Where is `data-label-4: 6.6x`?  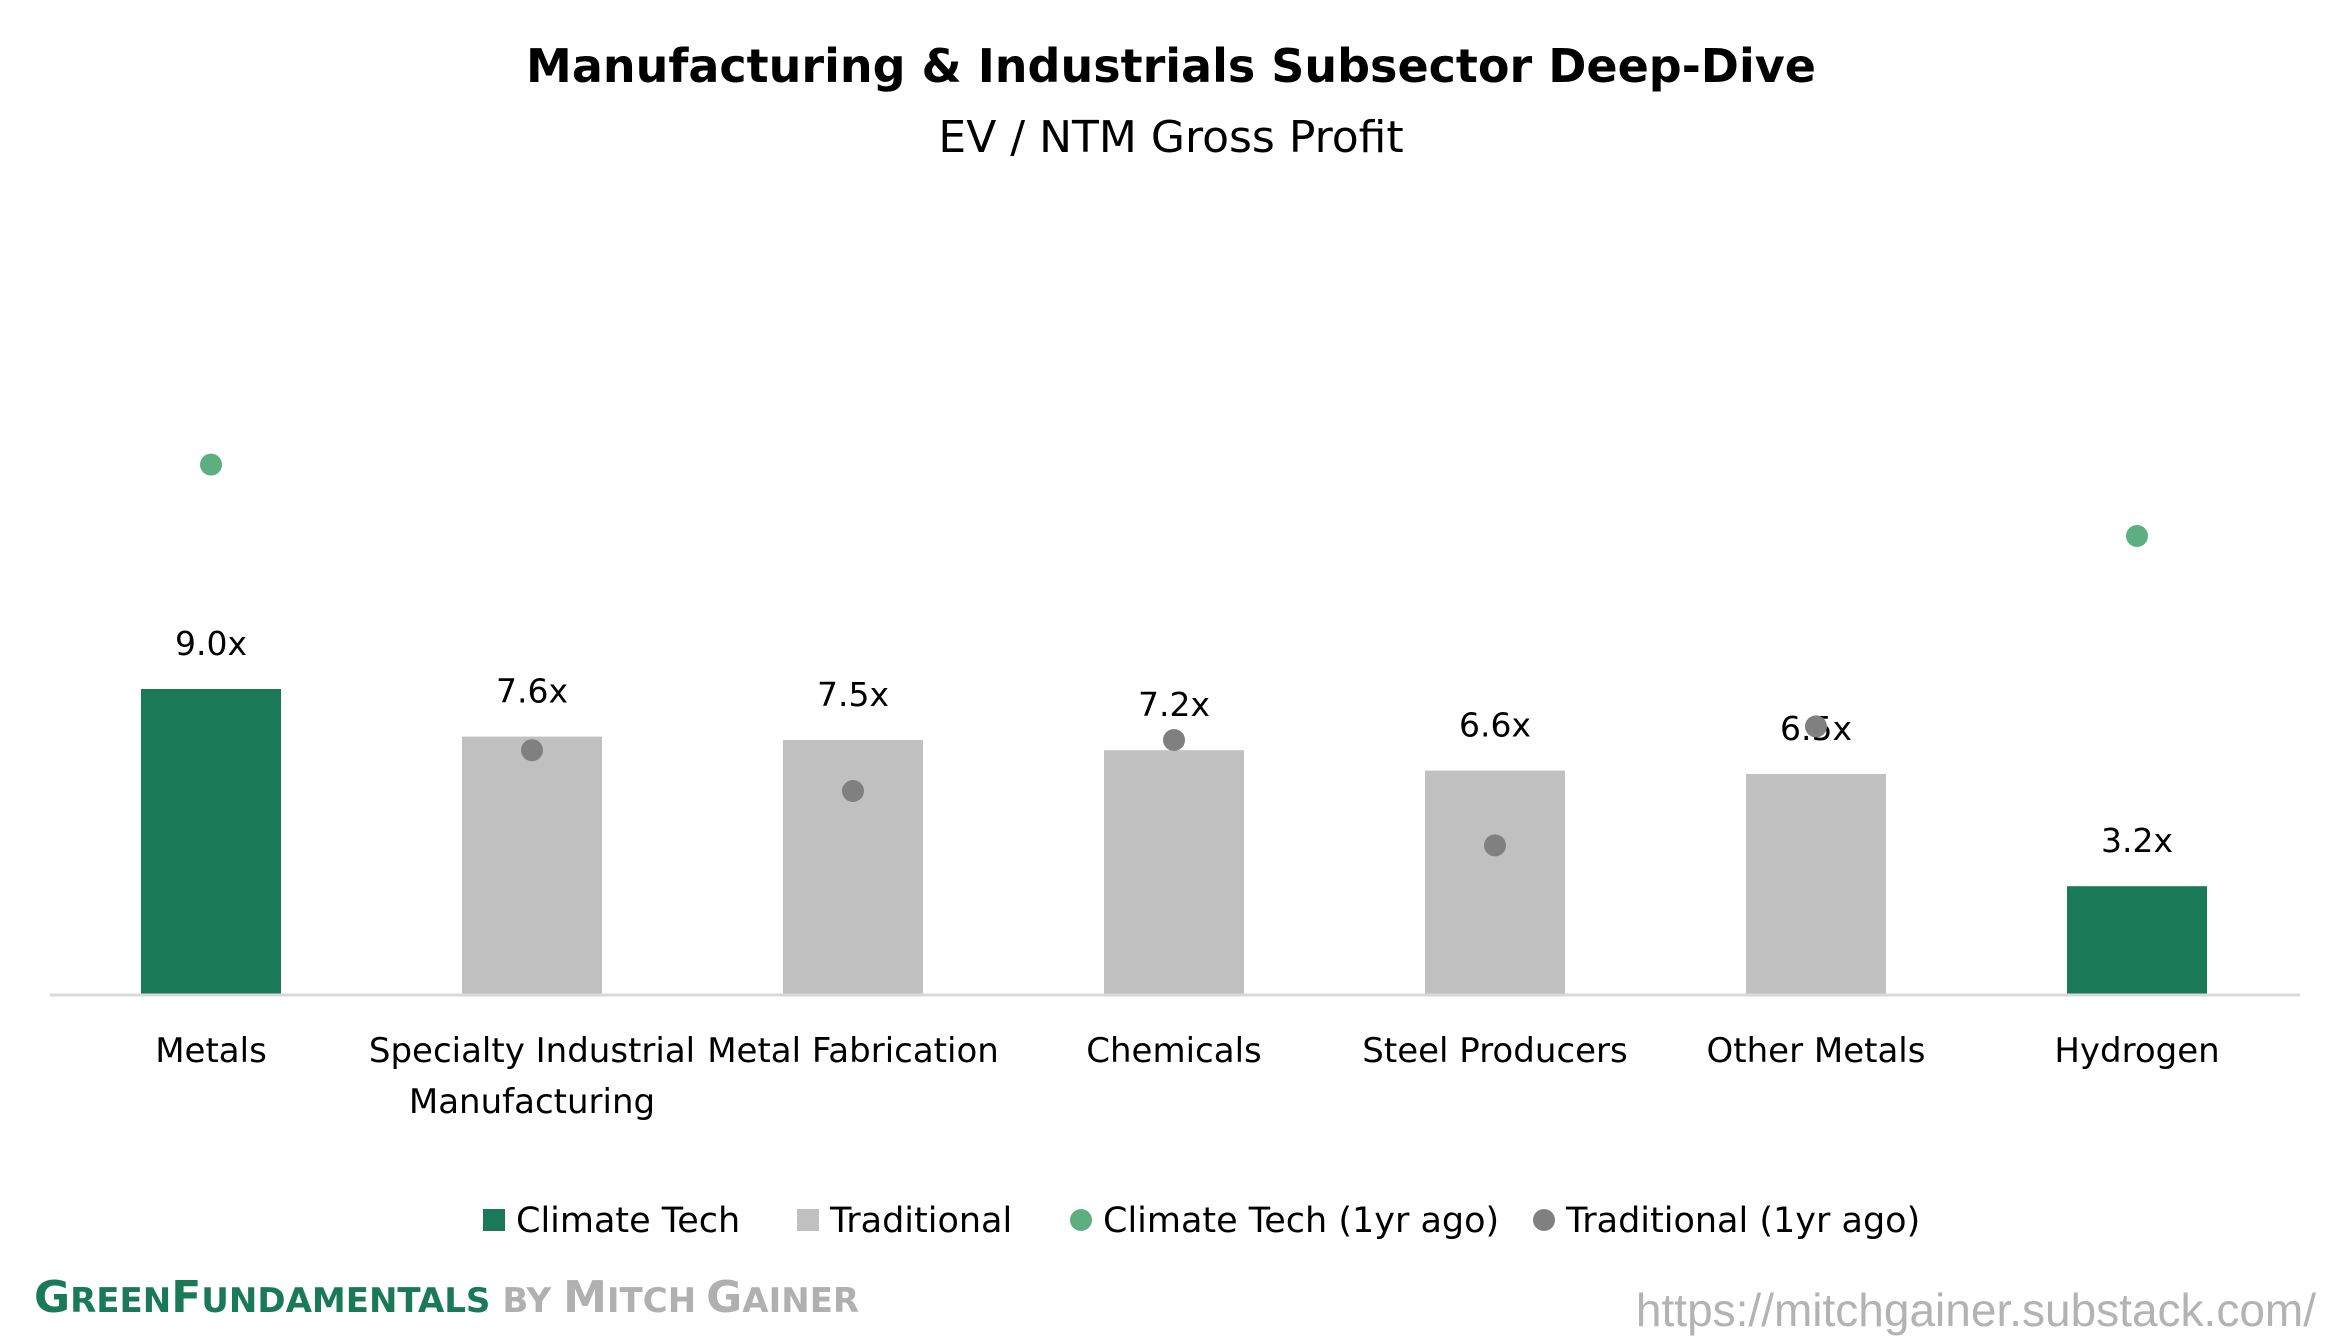
data-label-4: 6.6x is located at coordinates (1495, 725).